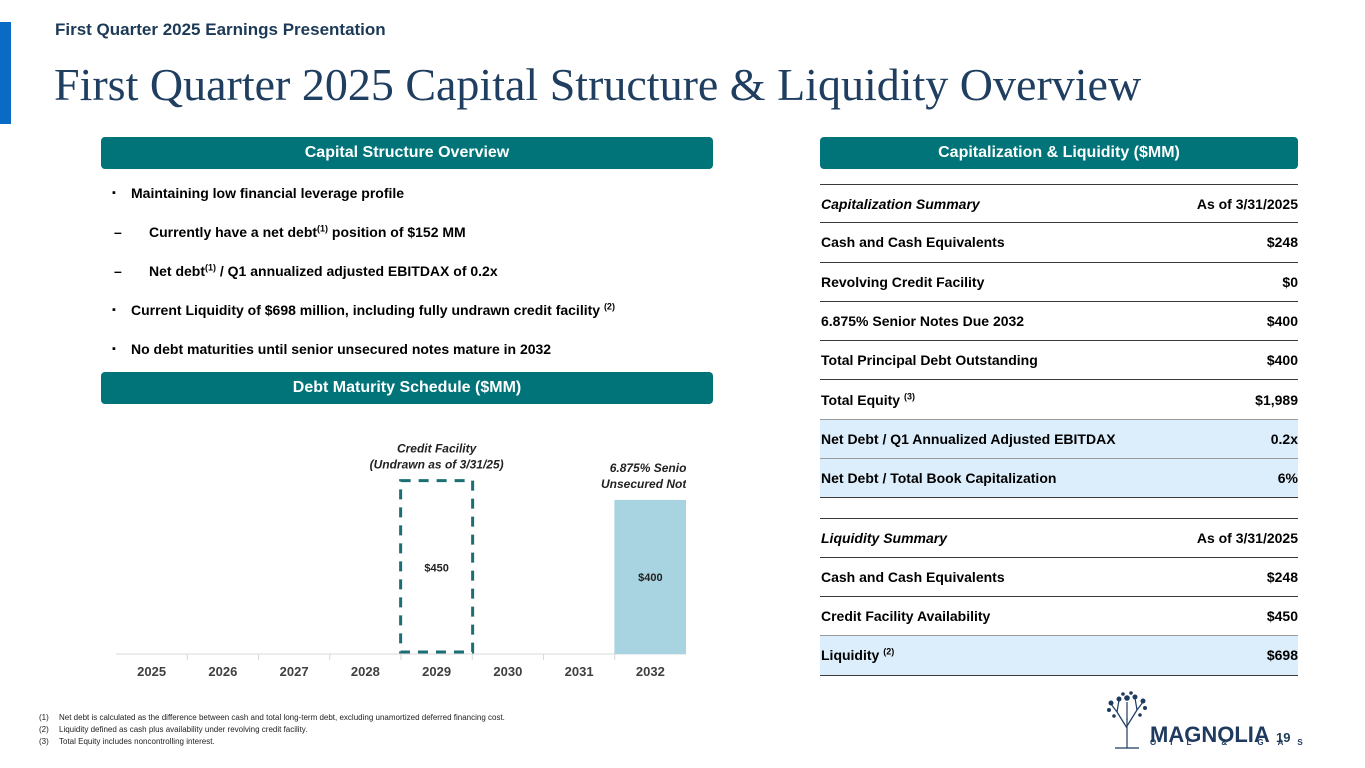 This screenshot has height=768, width=1365. What do you see at coordinates (643, 484) in the screenshot?
I see `series-annotation: Unsecured Notes` at bounding box center [643, 484].